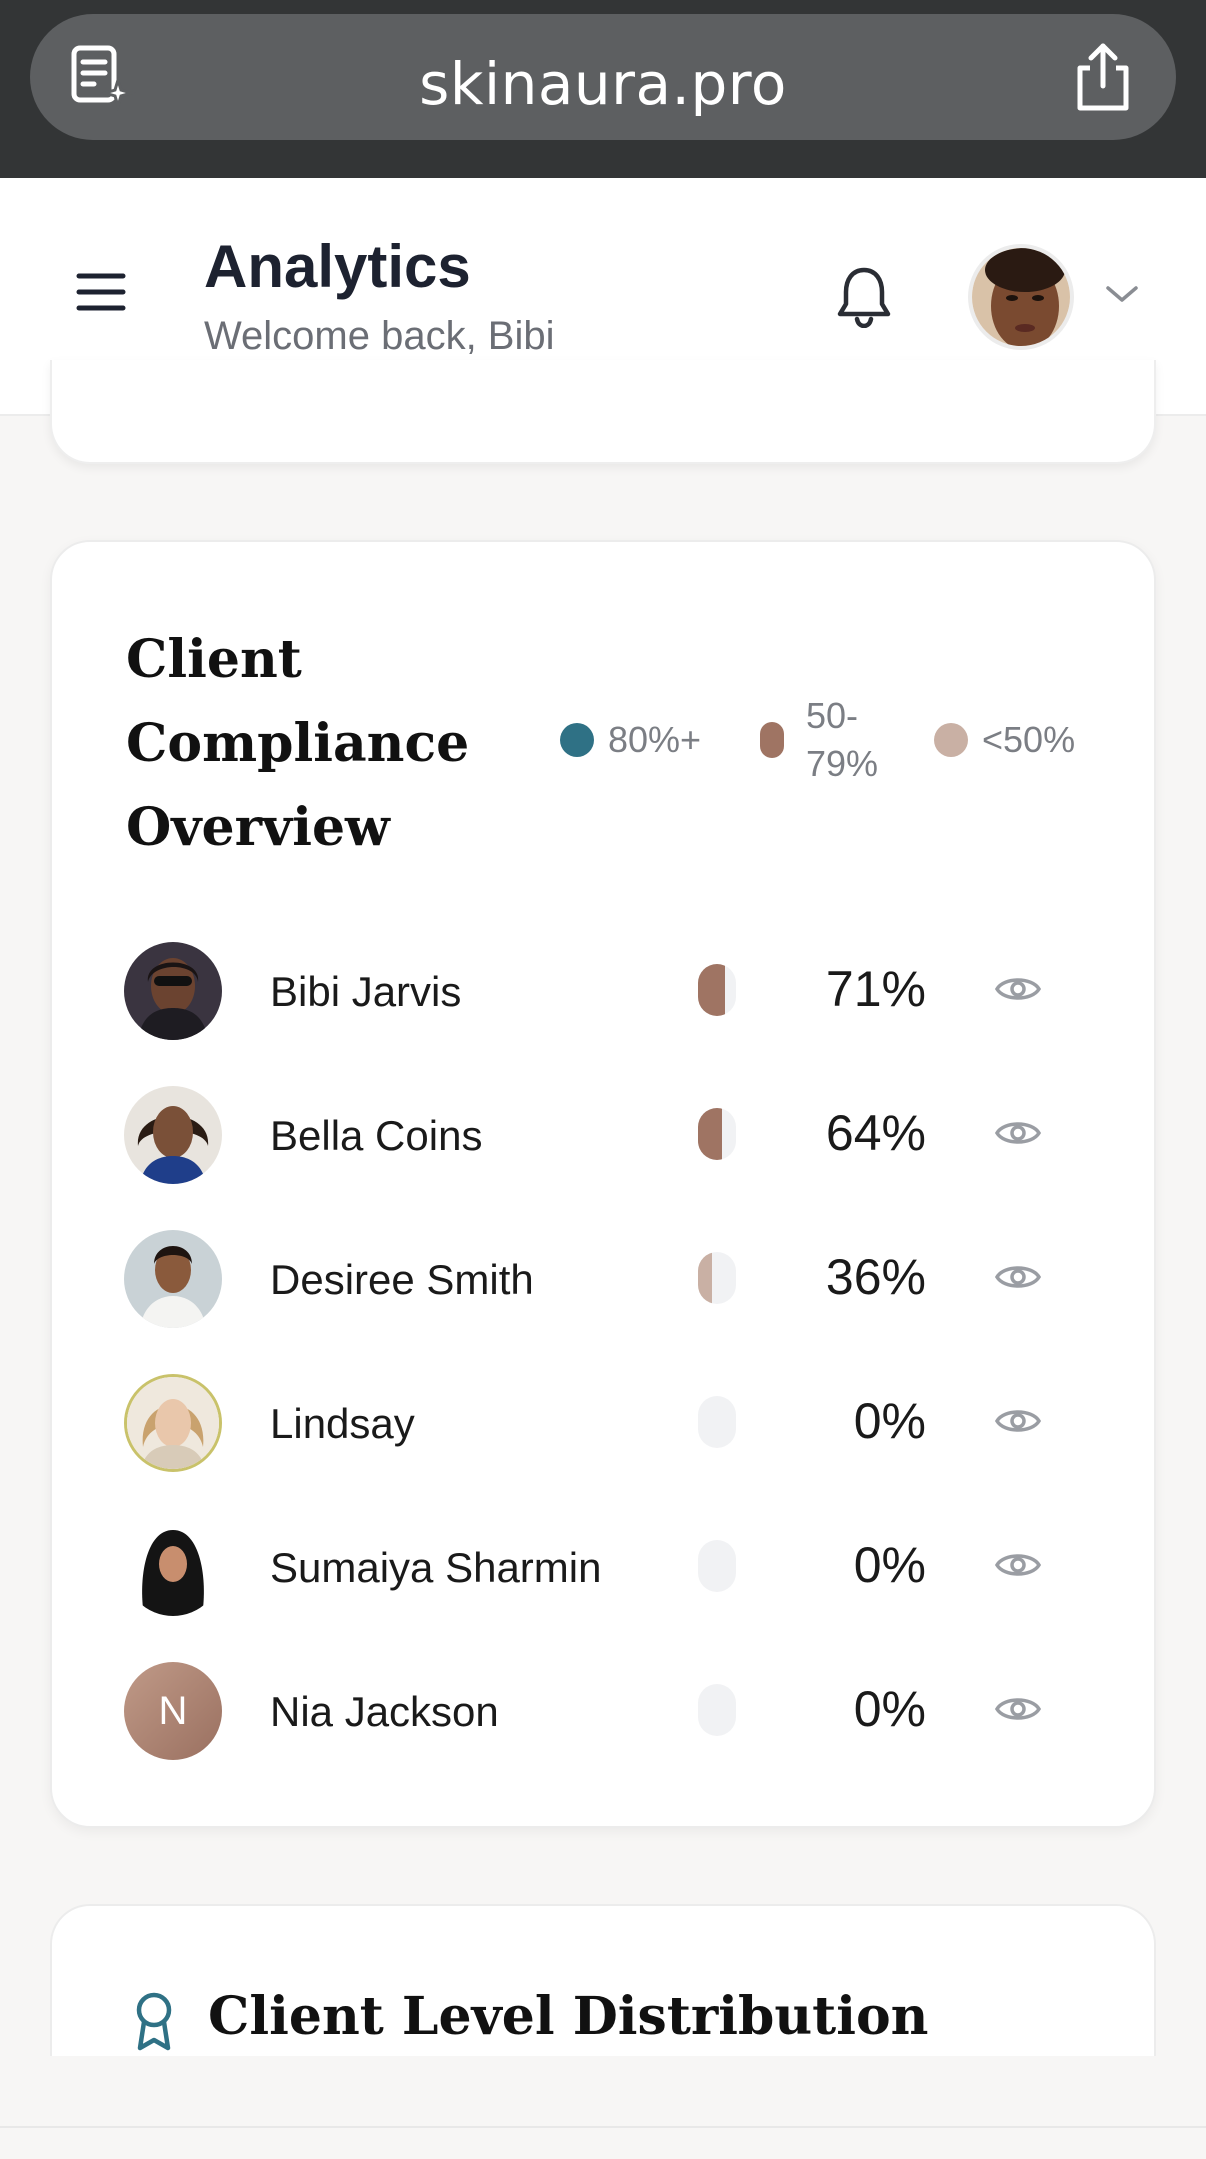 This screenshot has width=1206, height=2159. What do you see at coordinates (605, 1713) in the screenshot?
I see `client-row: N Nia Jackson 0%` at bounding box center [605, 1713].